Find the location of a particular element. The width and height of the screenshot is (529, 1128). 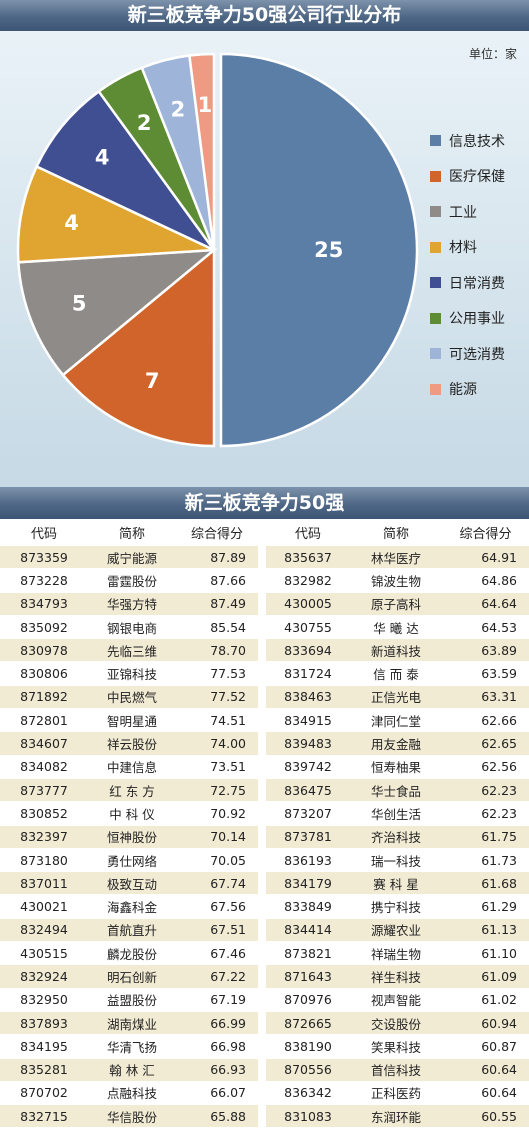

table-row: 834793 华强方特 87.49 430005 原子高科 64.64 is located at coordinates (264, 604).